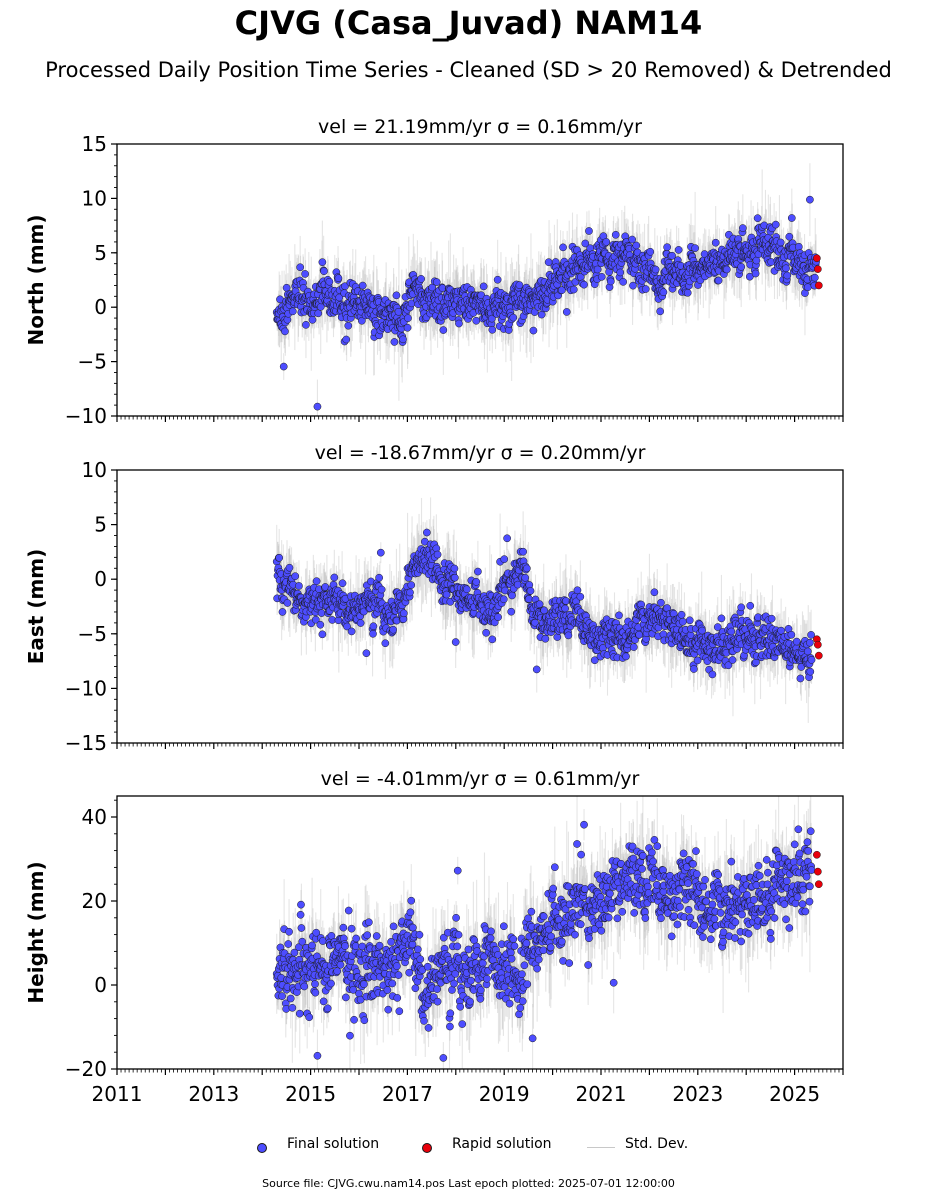 The height and width of the screenshot is (1200, 937). Describe the element at coordinates (547, 289) in the screenshot. I see `plot-area` at that location.